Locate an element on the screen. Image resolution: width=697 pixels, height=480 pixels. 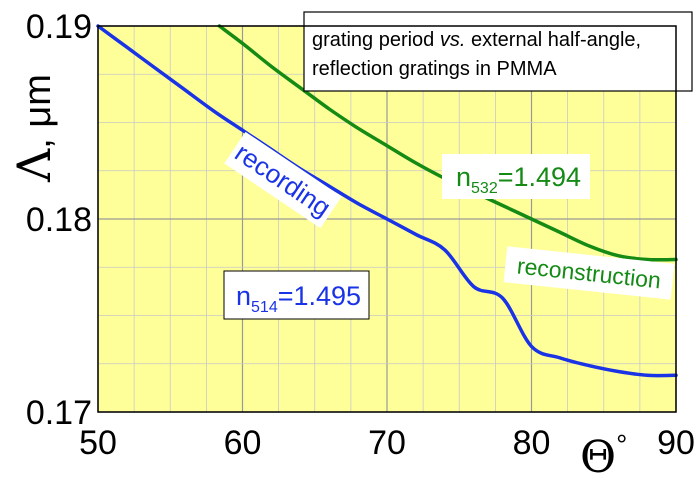
y-tick-label: 0.18 is located at coordinates (59, 220).